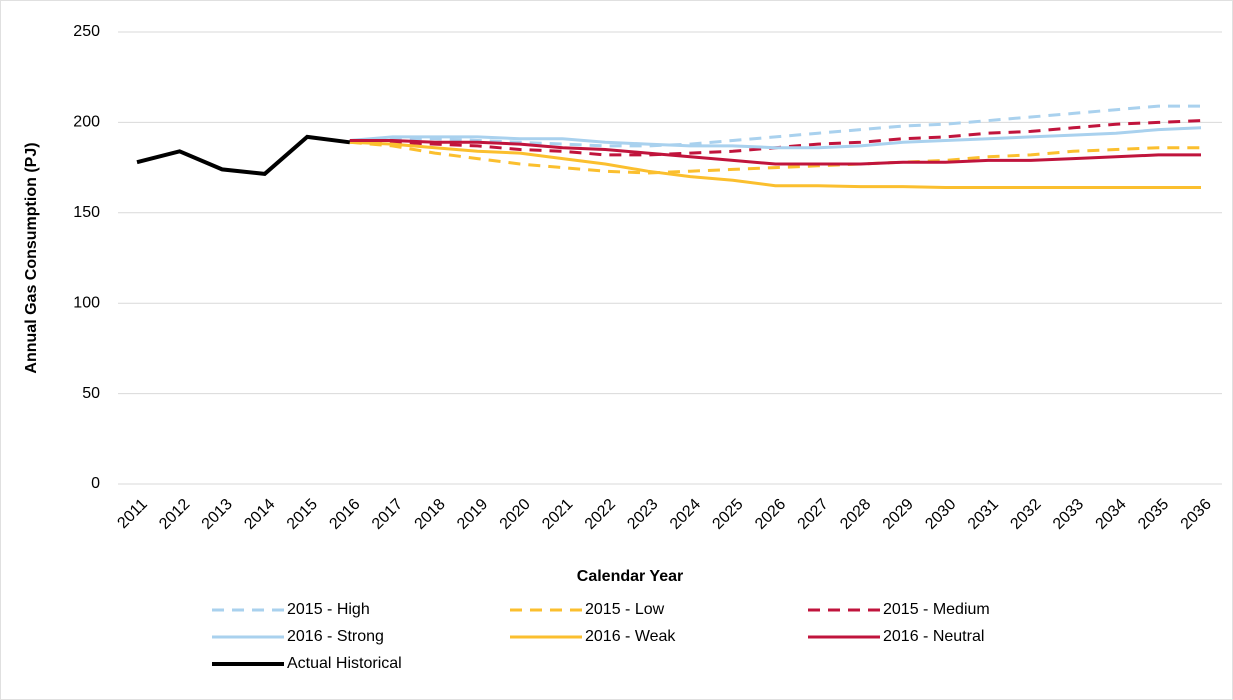 Image resolution: width=1233 pixels, height=700 pixels. What do you see at coordinates (625, 609) in the screenshot?
I see `legend-label: 2015 - Low` at bounding box center [625, 609].